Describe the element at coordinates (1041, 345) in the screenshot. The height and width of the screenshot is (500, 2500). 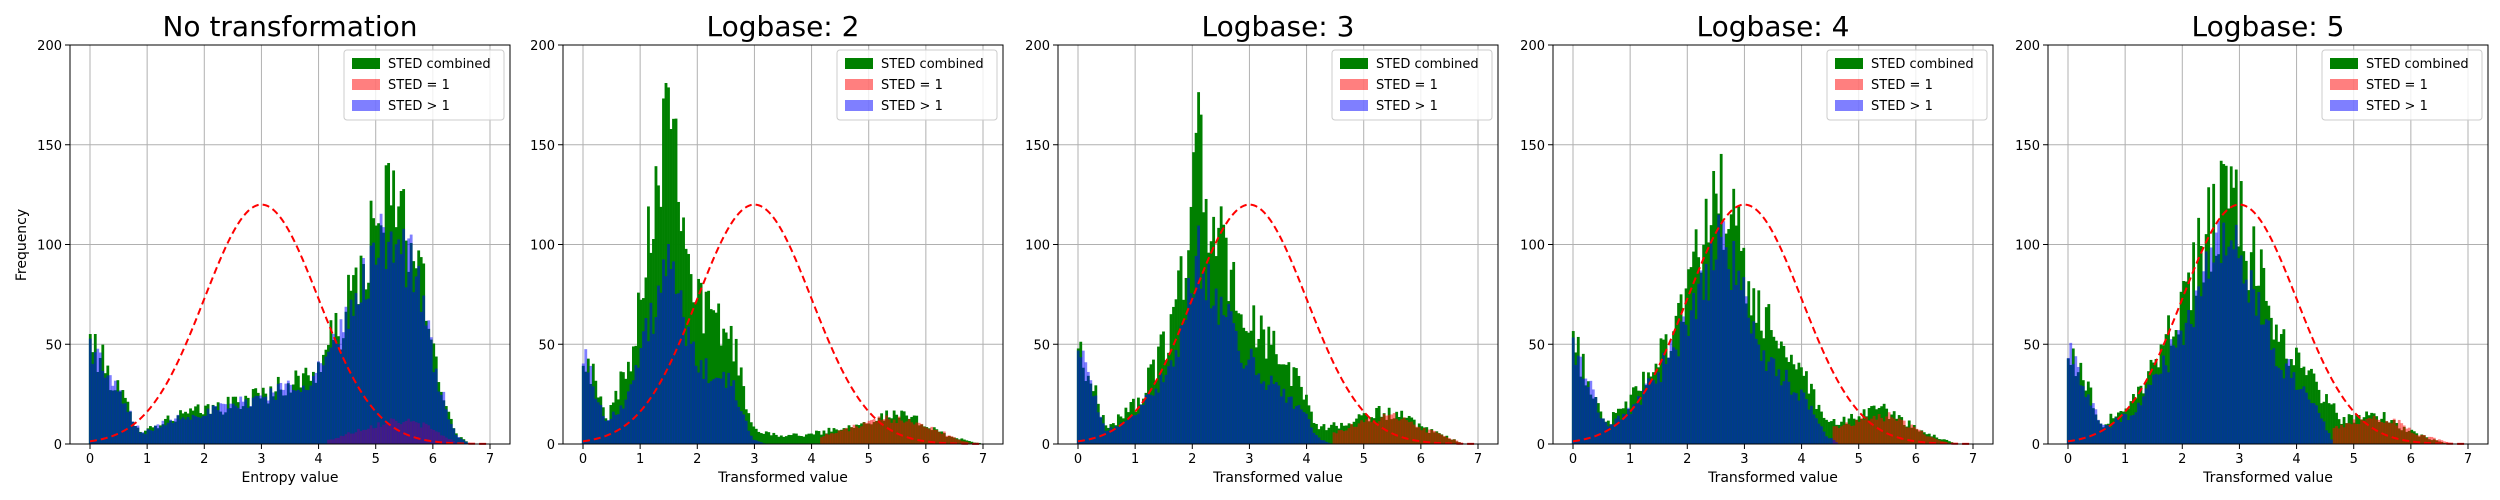
I see `y-tick-label: 50` at that location.